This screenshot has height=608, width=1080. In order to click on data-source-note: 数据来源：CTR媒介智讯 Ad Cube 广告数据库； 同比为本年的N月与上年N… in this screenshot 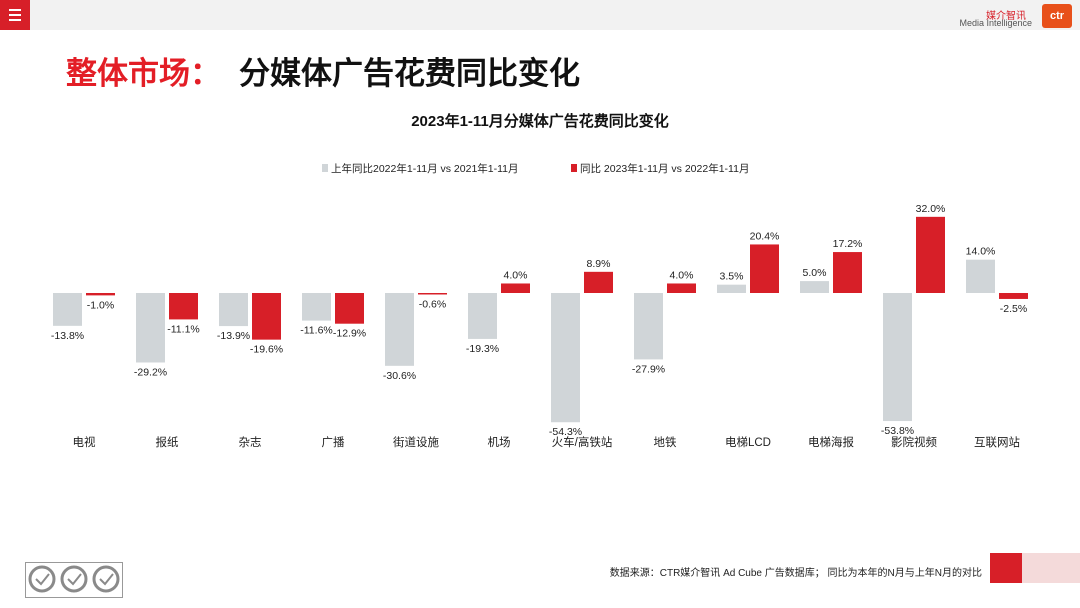, I will do `click(795, 573)`.